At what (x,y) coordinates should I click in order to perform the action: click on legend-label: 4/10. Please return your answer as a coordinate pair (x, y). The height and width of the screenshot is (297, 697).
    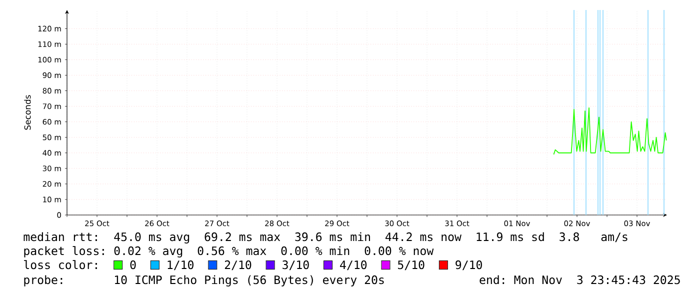
    Looking at the image, I should click on (353, 265).